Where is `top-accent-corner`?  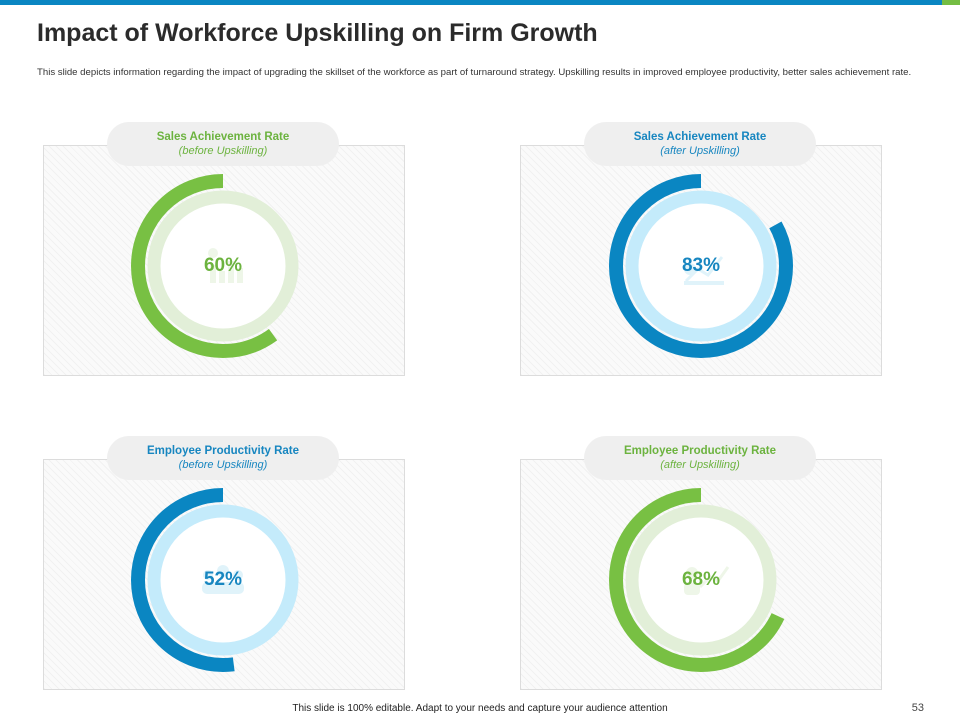 top-accent-corner is located at coordinates (951, 2).